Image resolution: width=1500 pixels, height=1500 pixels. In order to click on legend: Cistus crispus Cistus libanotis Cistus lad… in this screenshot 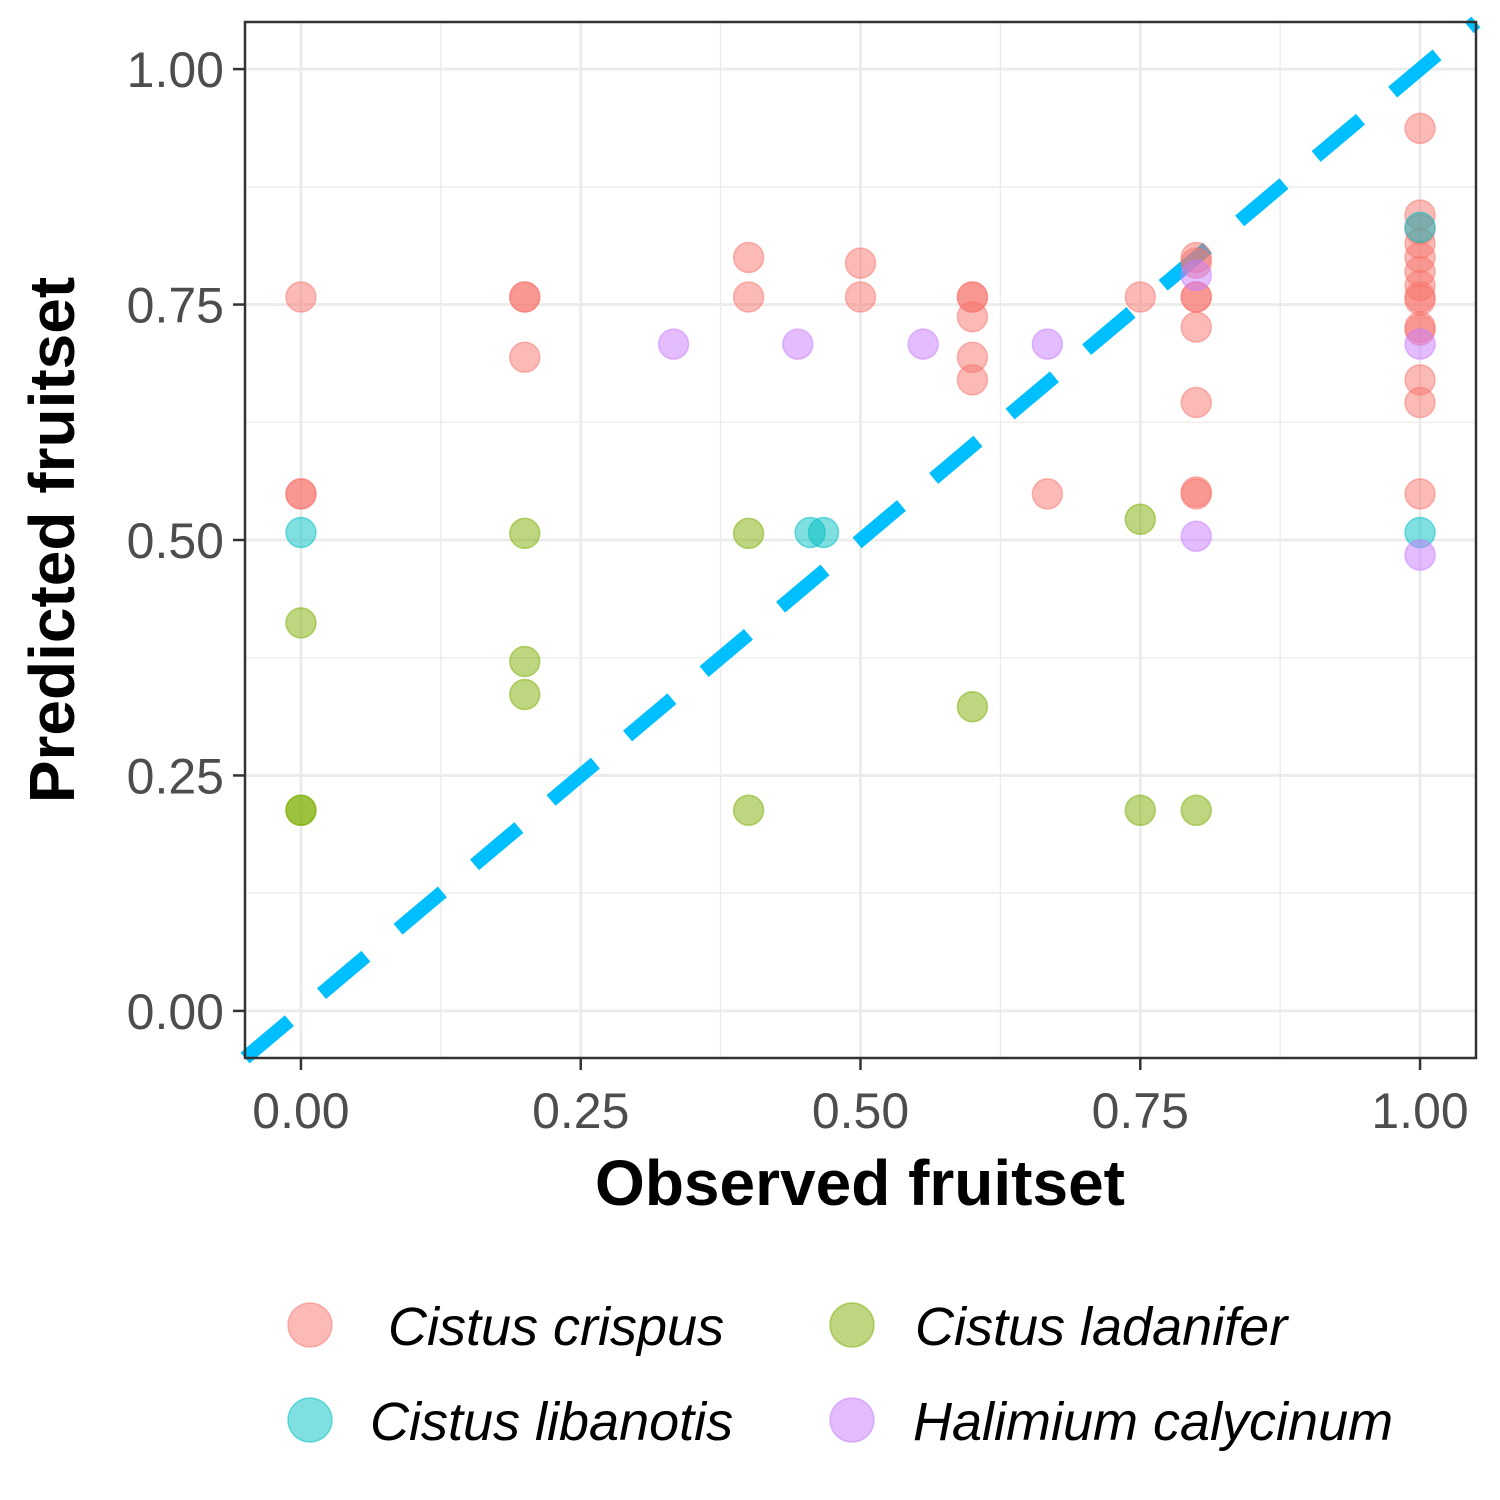, I will do `click(840, 1374)`.